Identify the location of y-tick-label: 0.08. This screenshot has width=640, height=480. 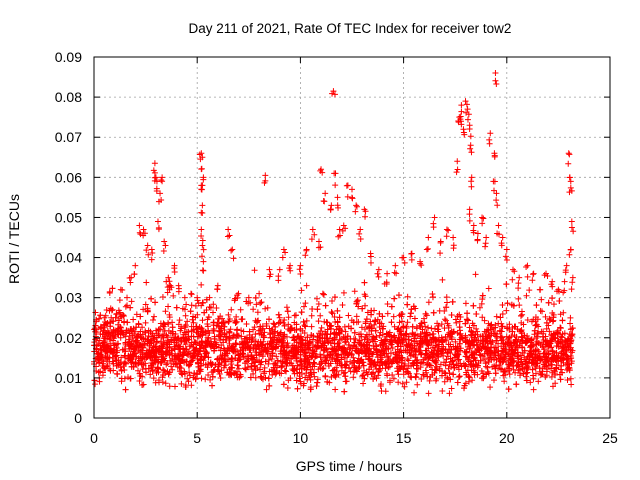
(68, 97).